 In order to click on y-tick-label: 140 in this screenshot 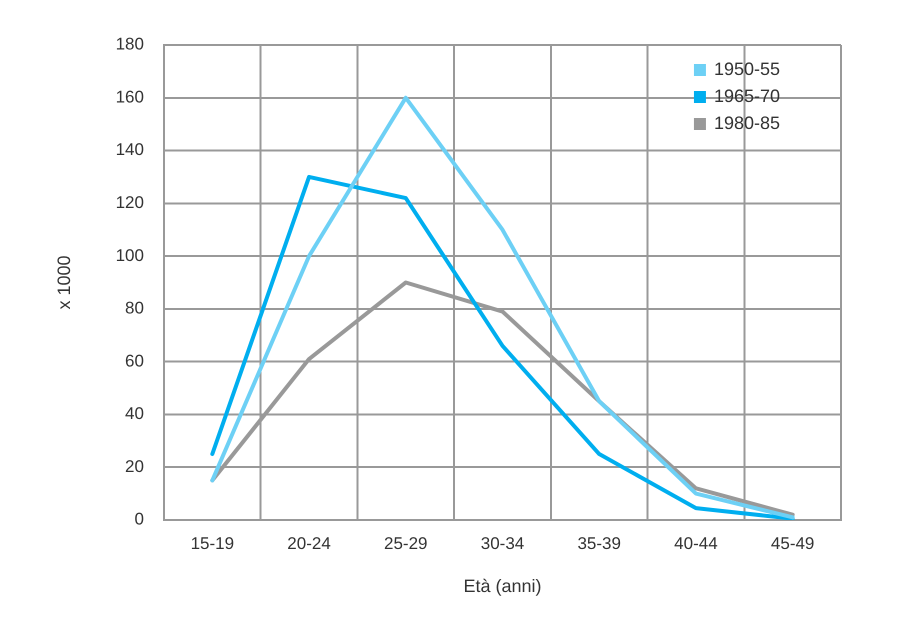, I will do `click(130, 150)`.